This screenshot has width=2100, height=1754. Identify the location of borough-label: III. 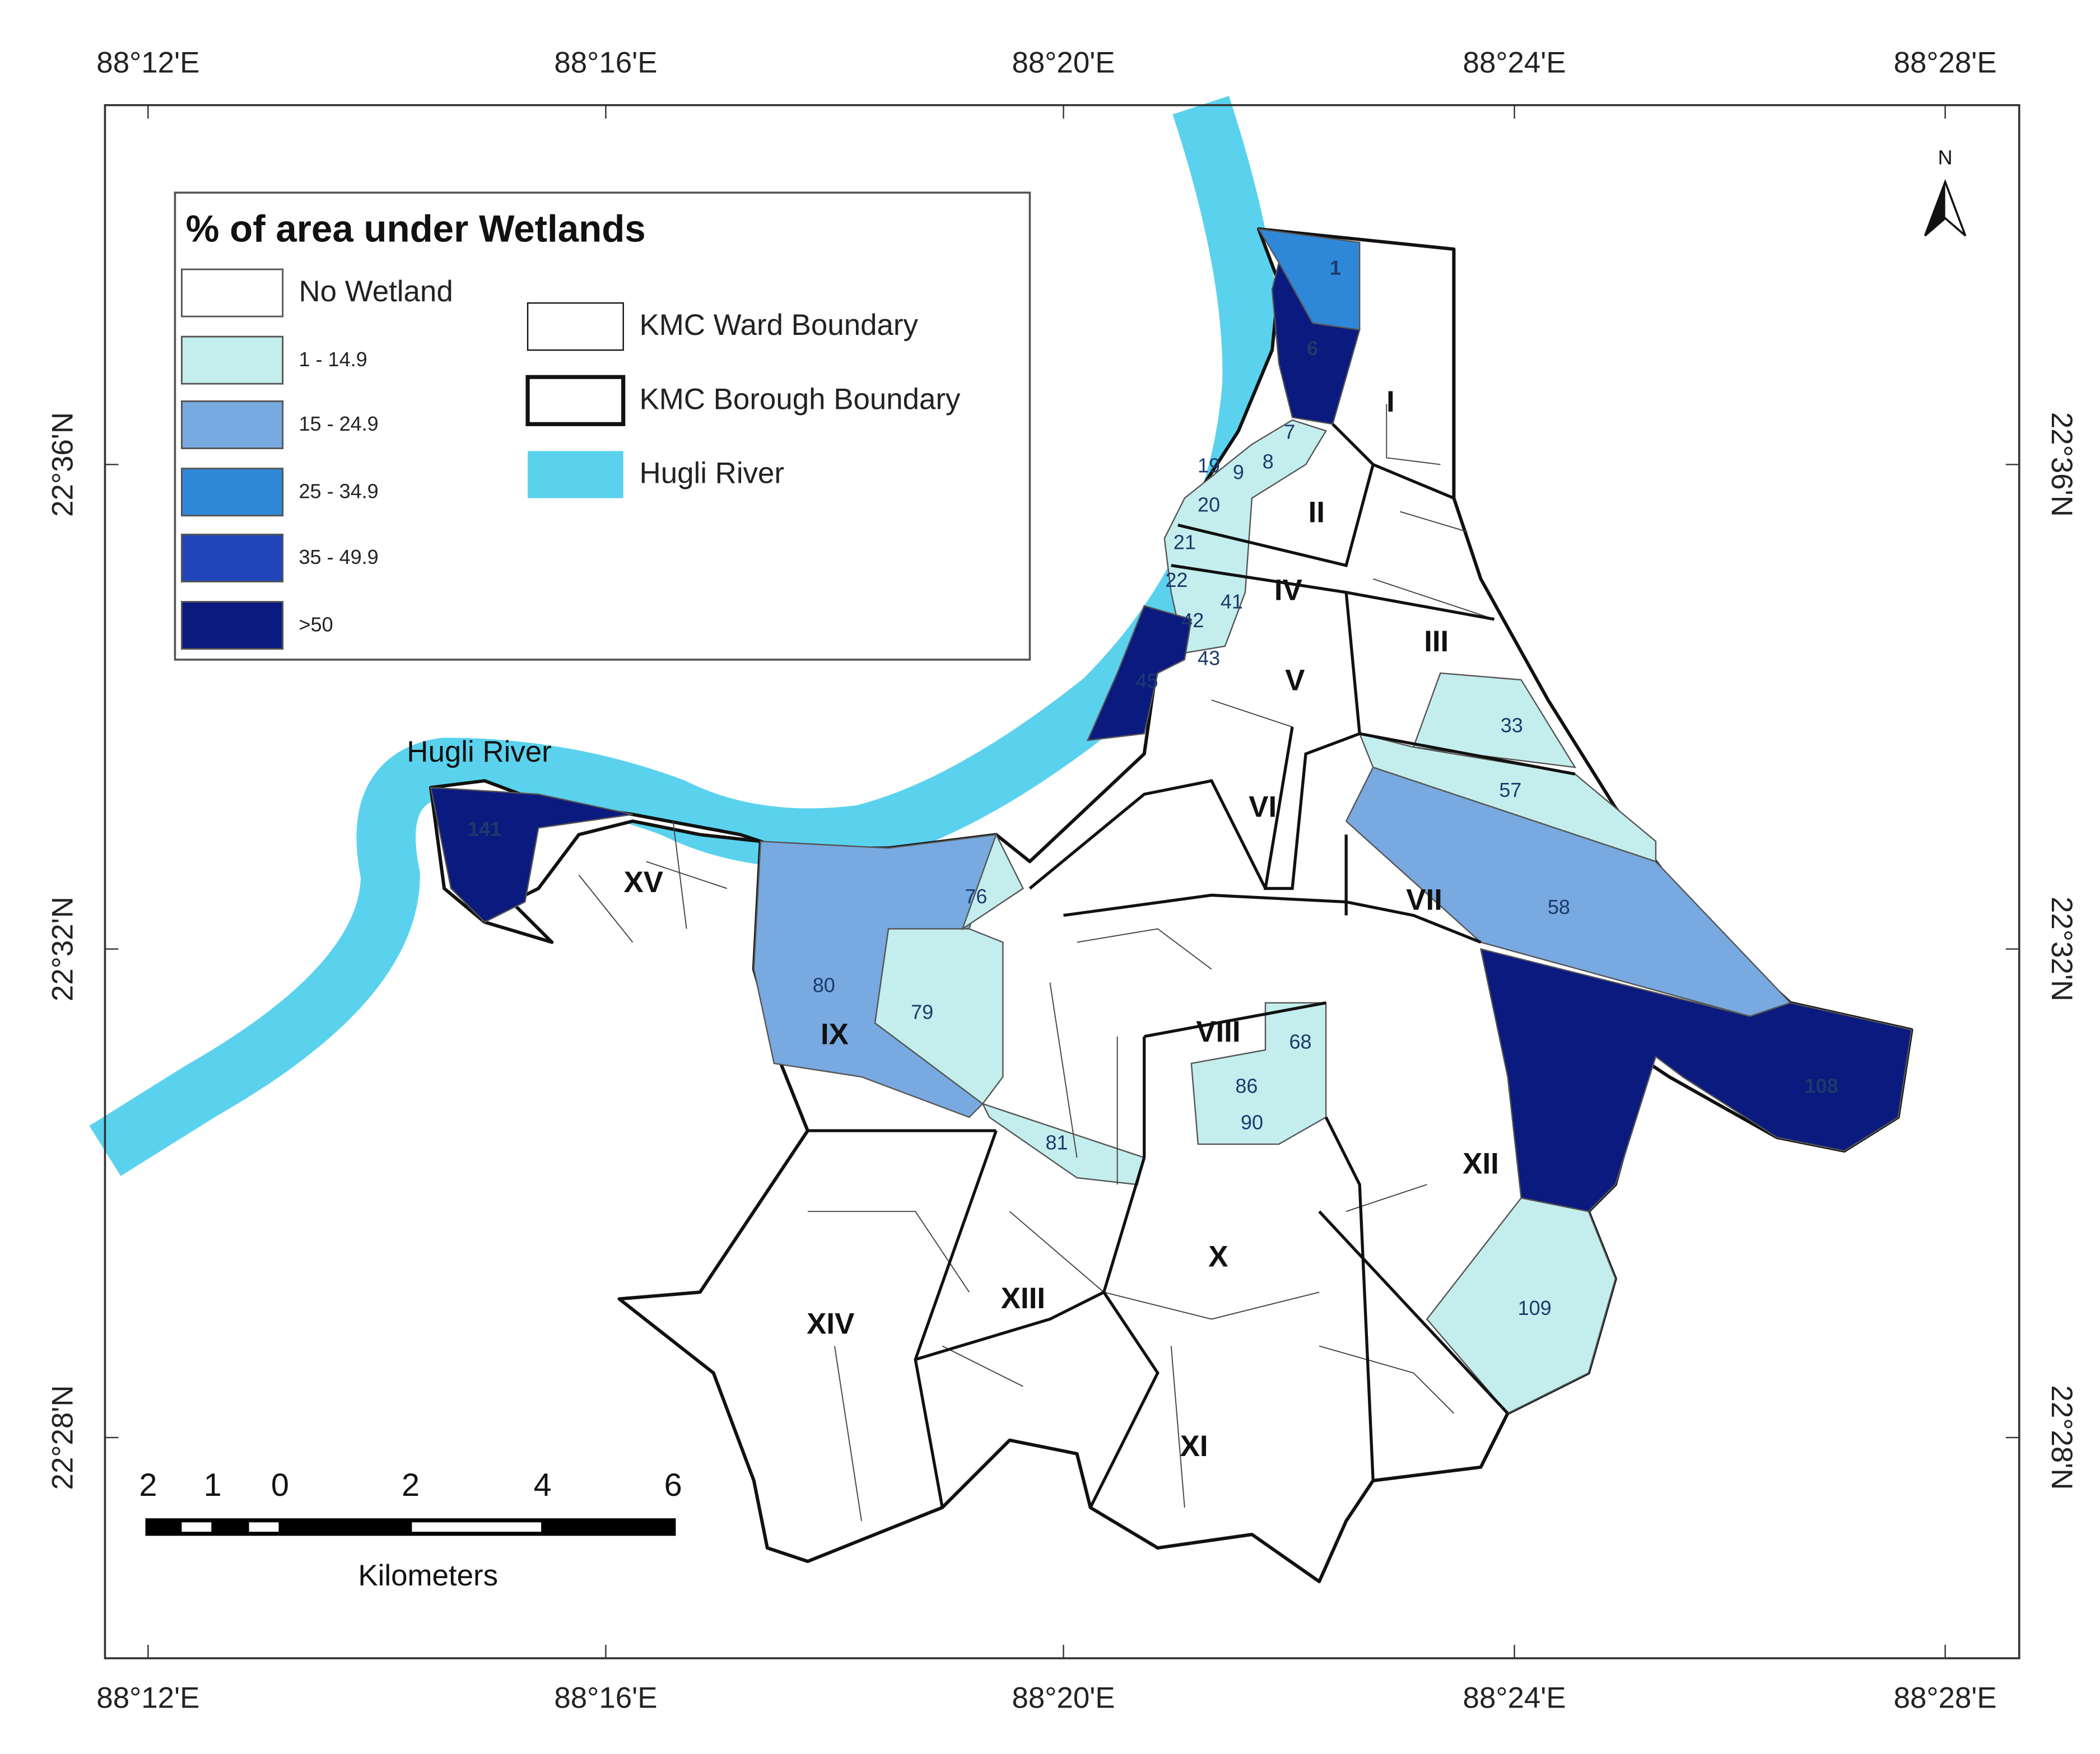
(1436, 641).